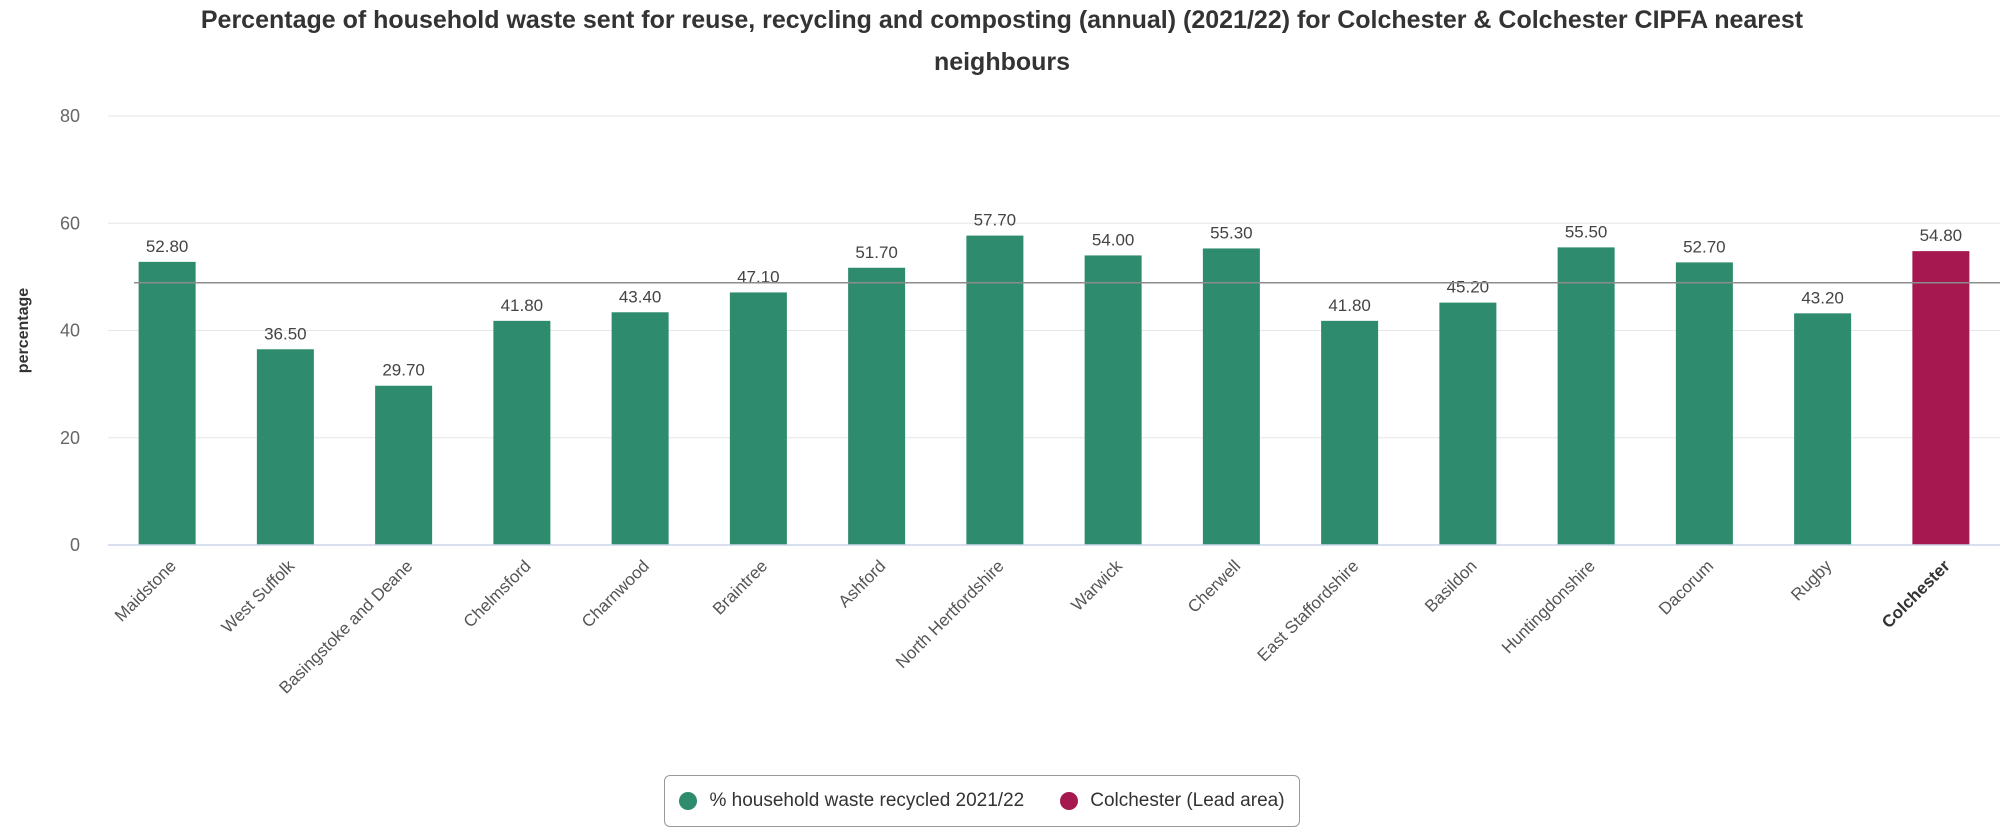 This screenshot has height=828, width=2005. I want to click on x-tick-label-west-suffolk: West Suffolk, so click(258, 596).